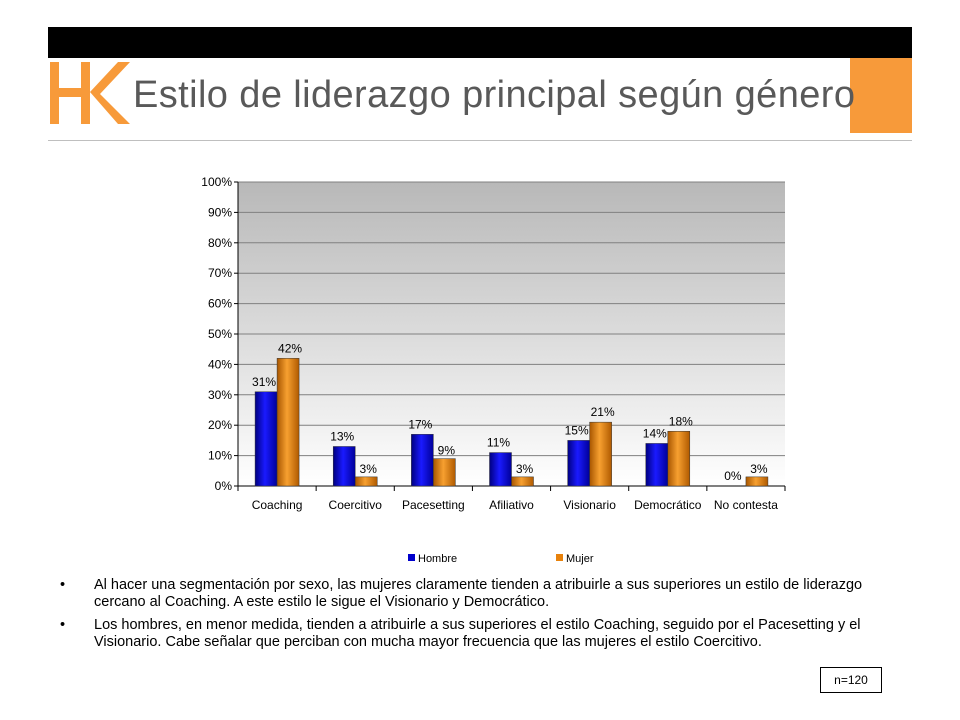  I want to click on data-label: 15%, so click(577, 430).